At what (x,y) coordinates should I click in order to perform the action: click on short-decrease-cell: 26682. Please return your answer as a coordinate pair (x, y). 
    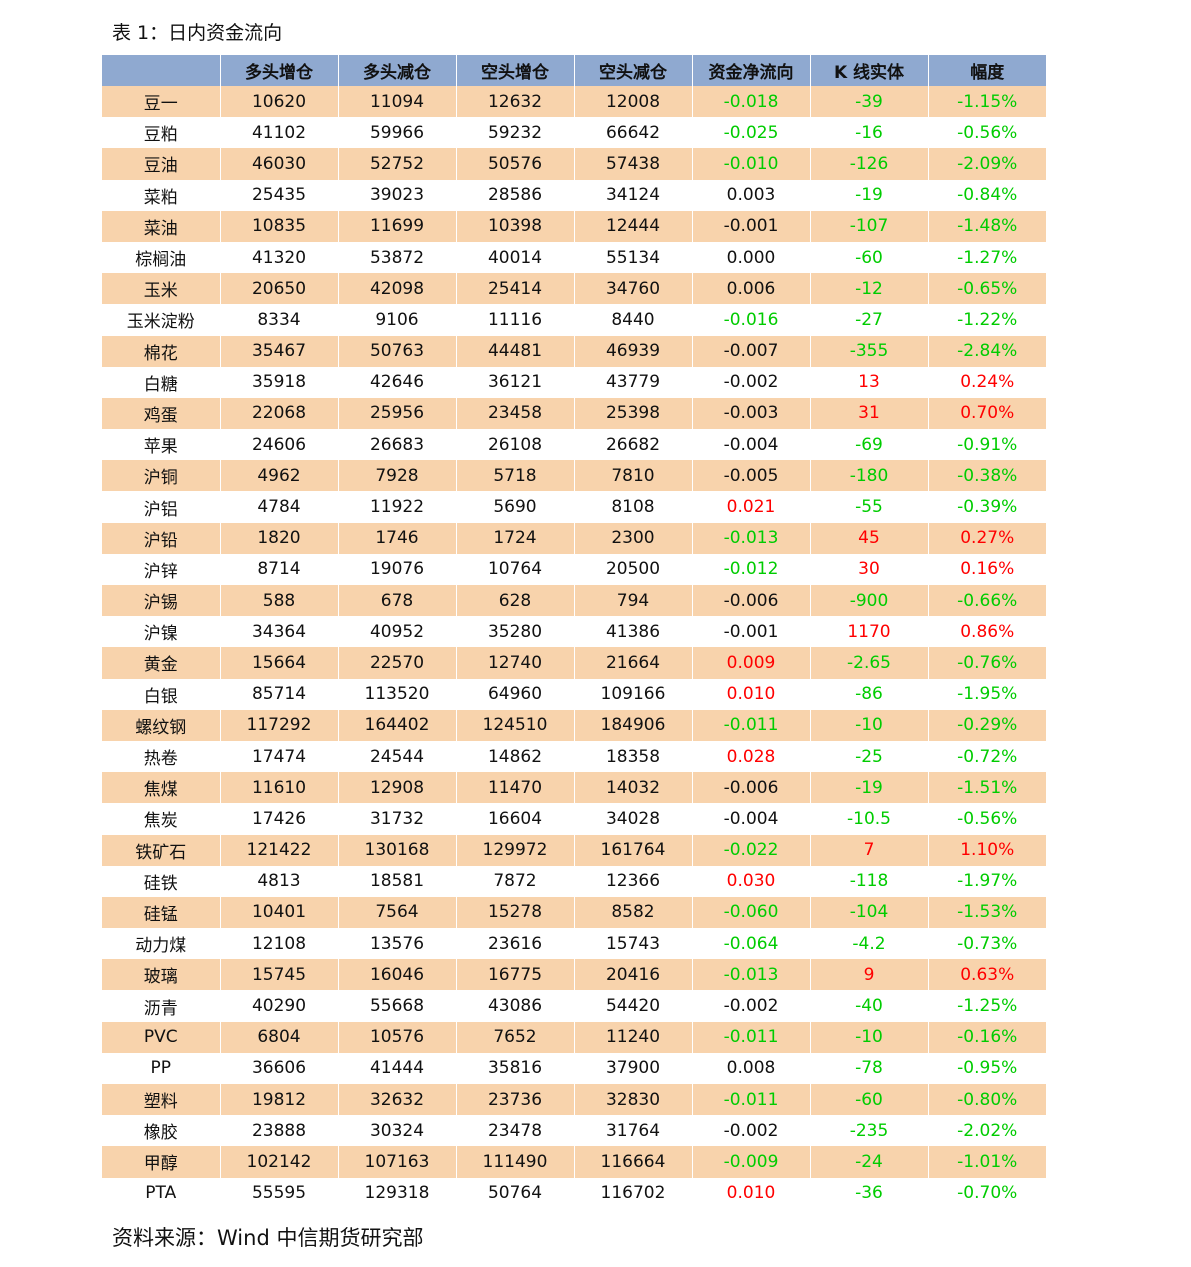
    Looking at the image, I should click on (632, 445).